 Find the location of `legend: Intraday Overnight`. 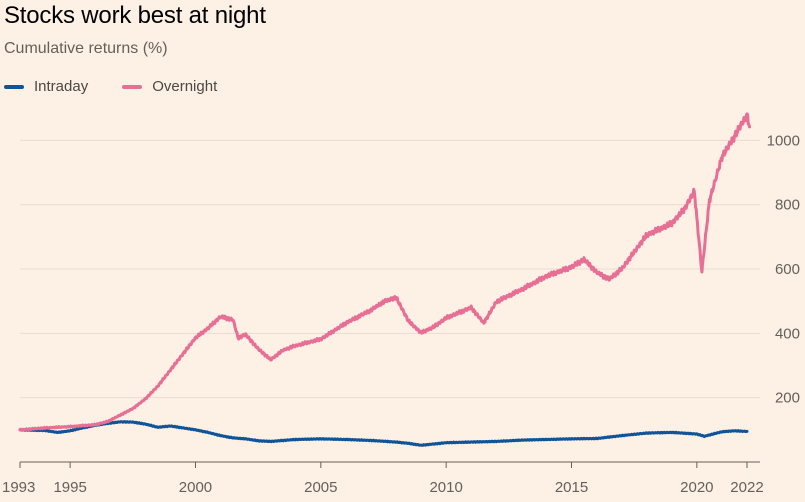

legend: Intraday Overnight is located at coordinates (127, 86).